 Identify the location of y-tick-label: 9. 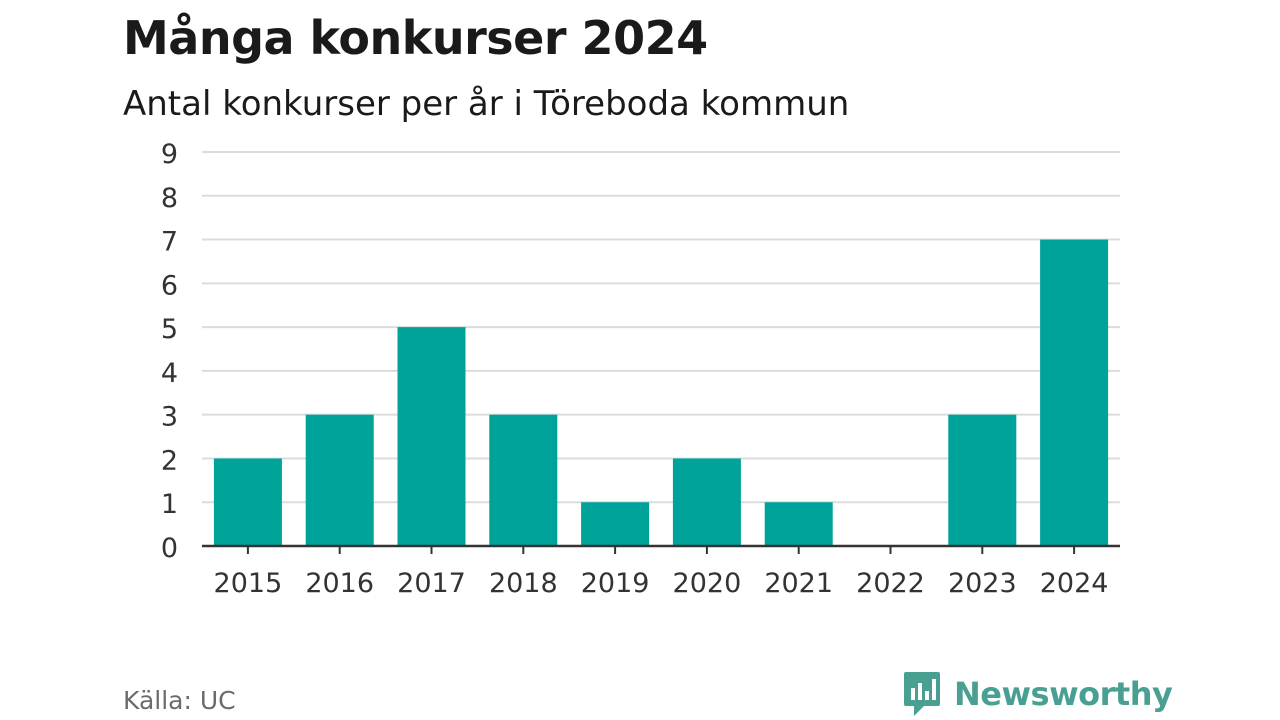
(169, 154).